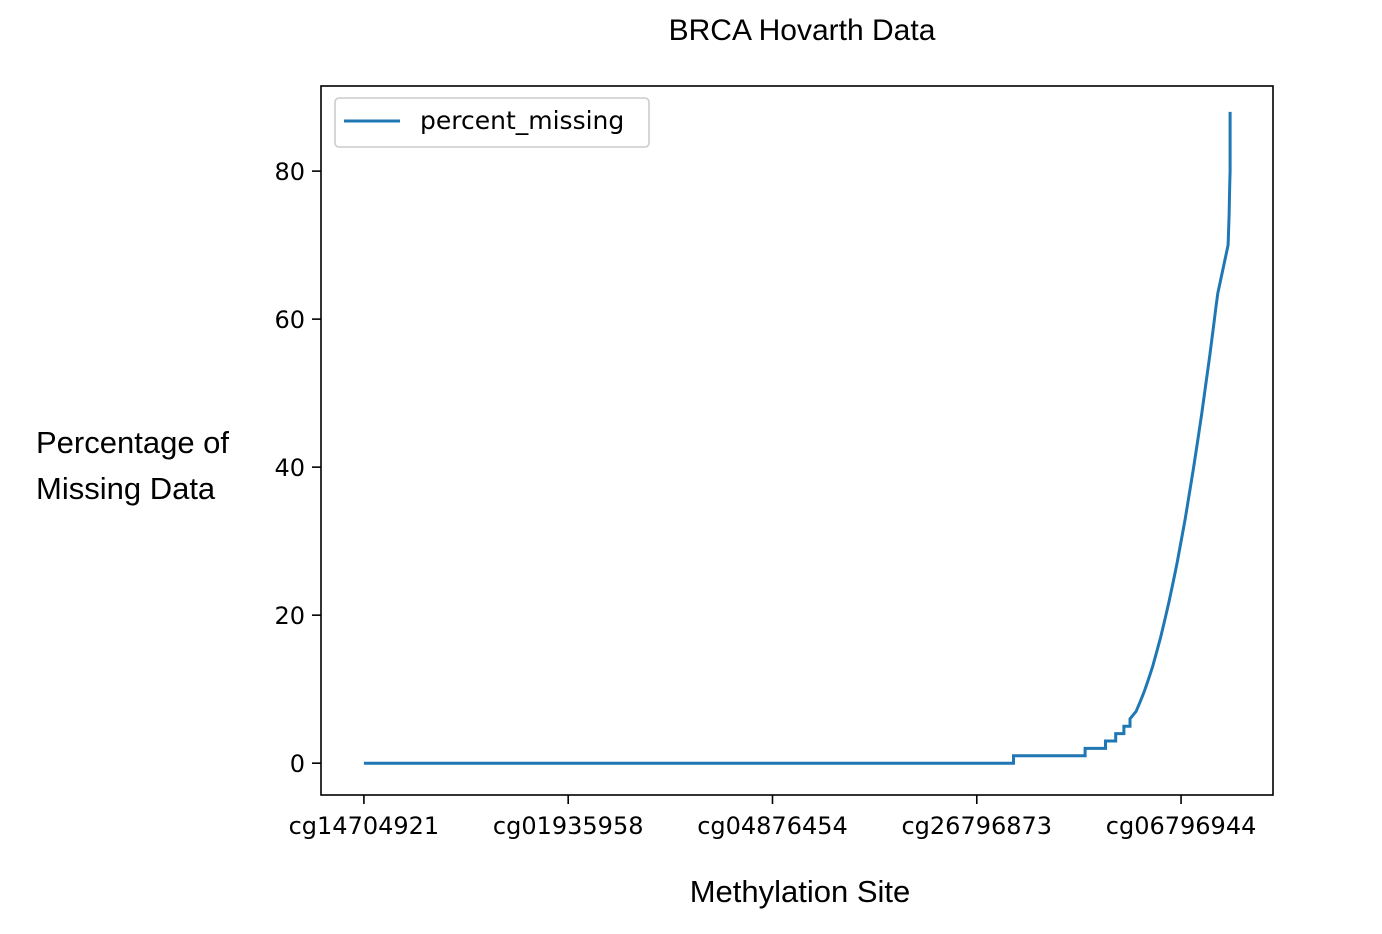 This screenshot has height=934, width=1382. I want to click on x-axis-label: Methylation Site, so click(800, 891).